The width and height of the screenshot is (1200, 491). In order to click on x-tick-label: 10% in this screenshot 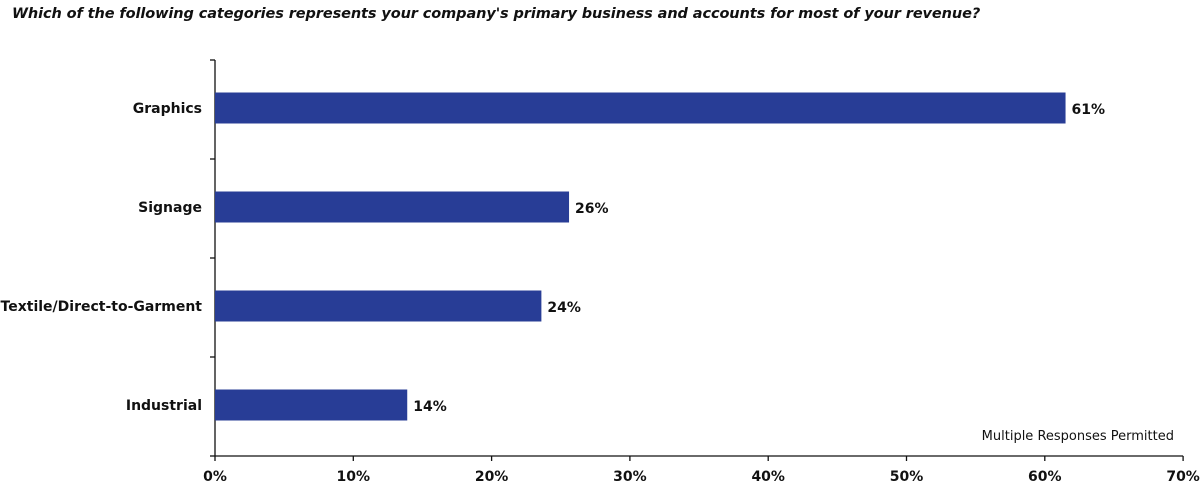, I will do `click(354, 477)`.